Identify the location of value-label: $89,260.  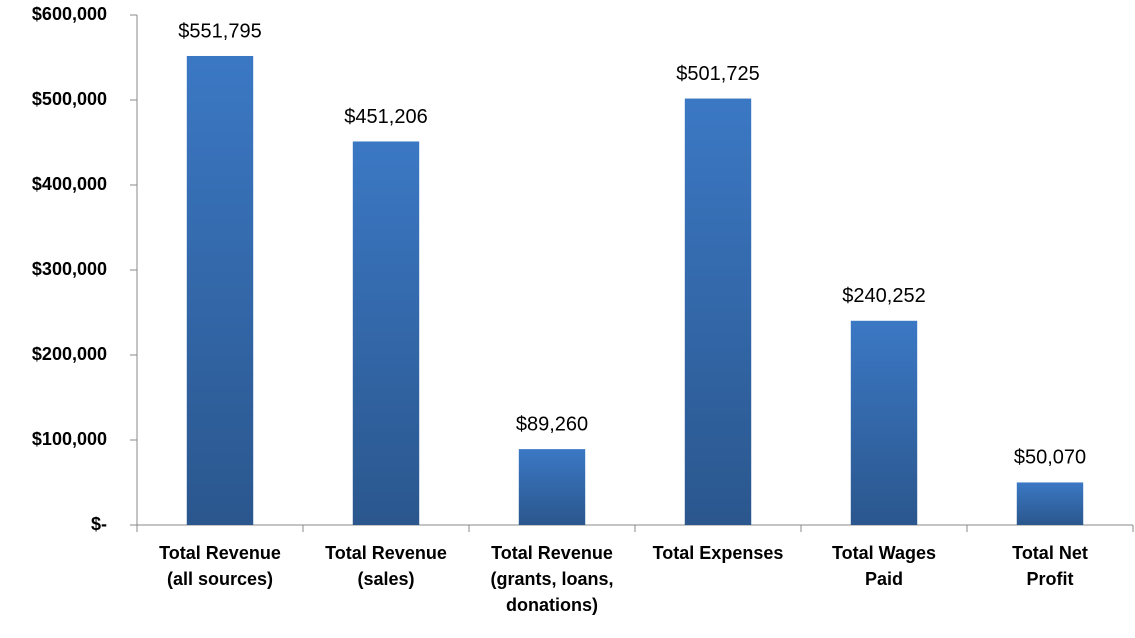
(552, 424).